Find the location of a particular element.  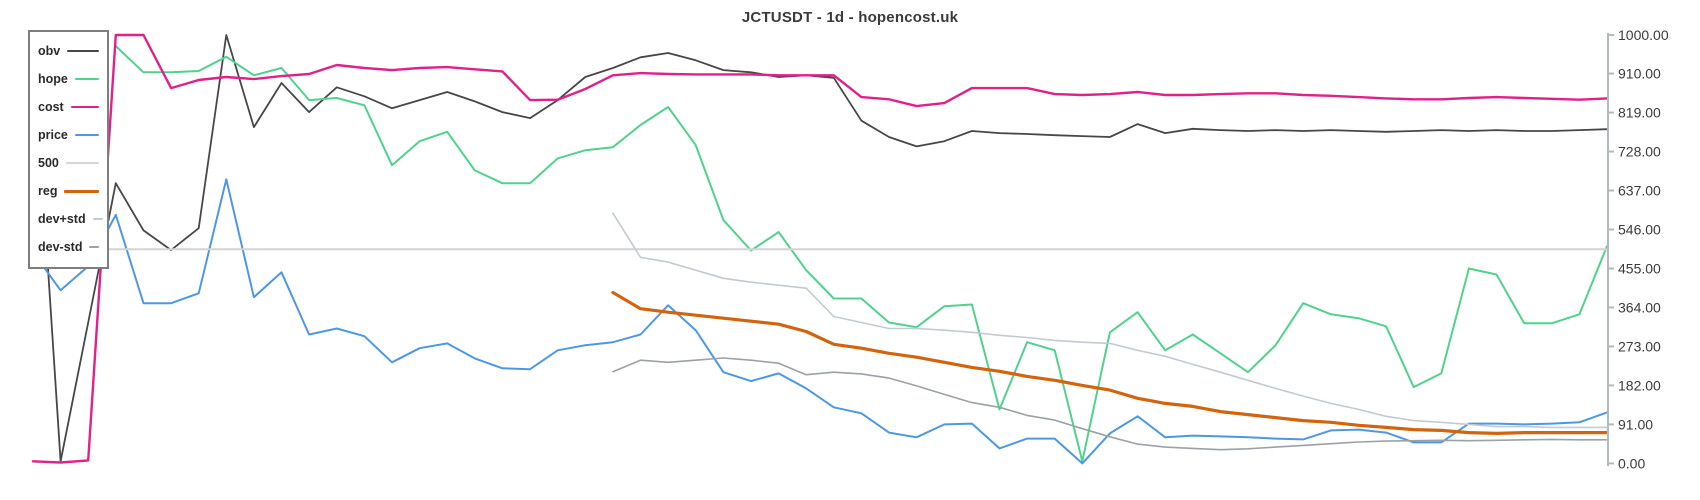

legend-item-cost: cost is located at coordinates (68, 107).